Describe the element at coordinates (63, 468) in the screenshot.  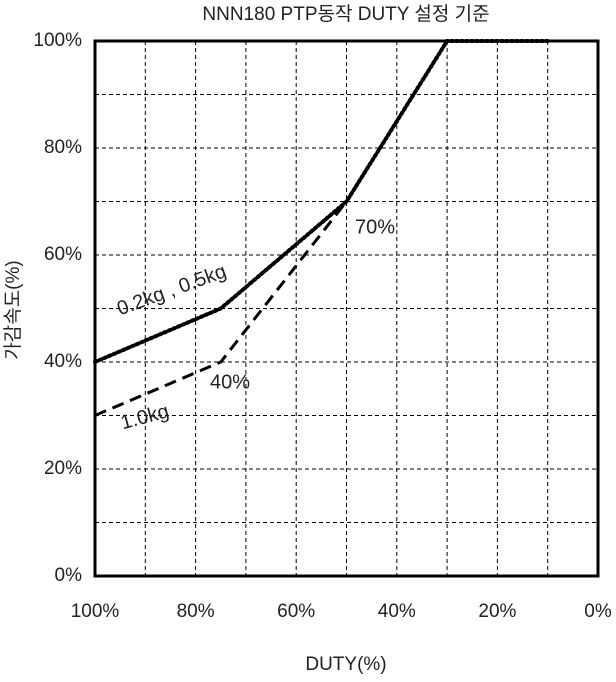
I see `y-tick-label: 20%` at that location.